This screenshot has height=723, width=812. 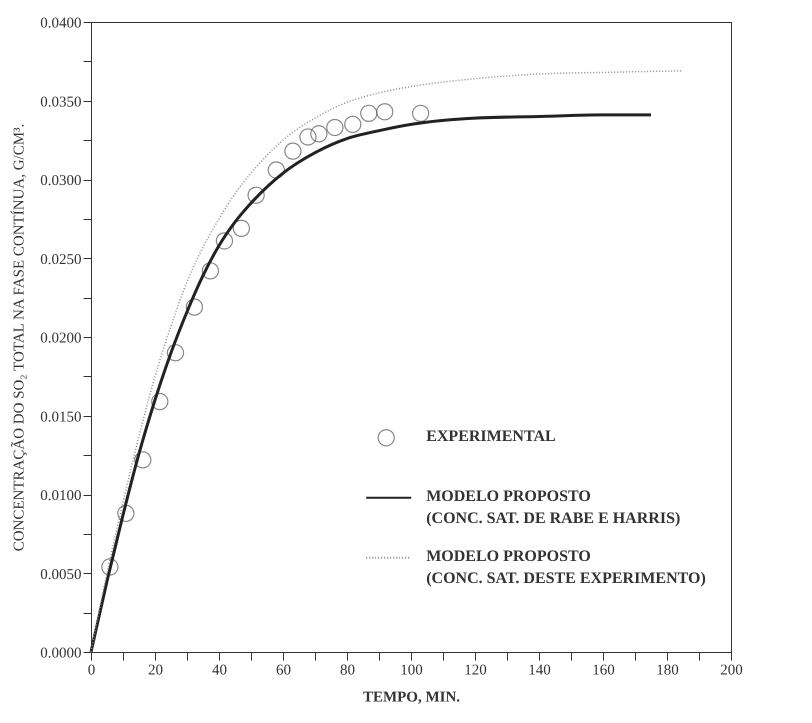 What do you see at coordinates (155, 670) in the screenshot?
I see `x-tick-label: 20` at bounding box center [155, 670].